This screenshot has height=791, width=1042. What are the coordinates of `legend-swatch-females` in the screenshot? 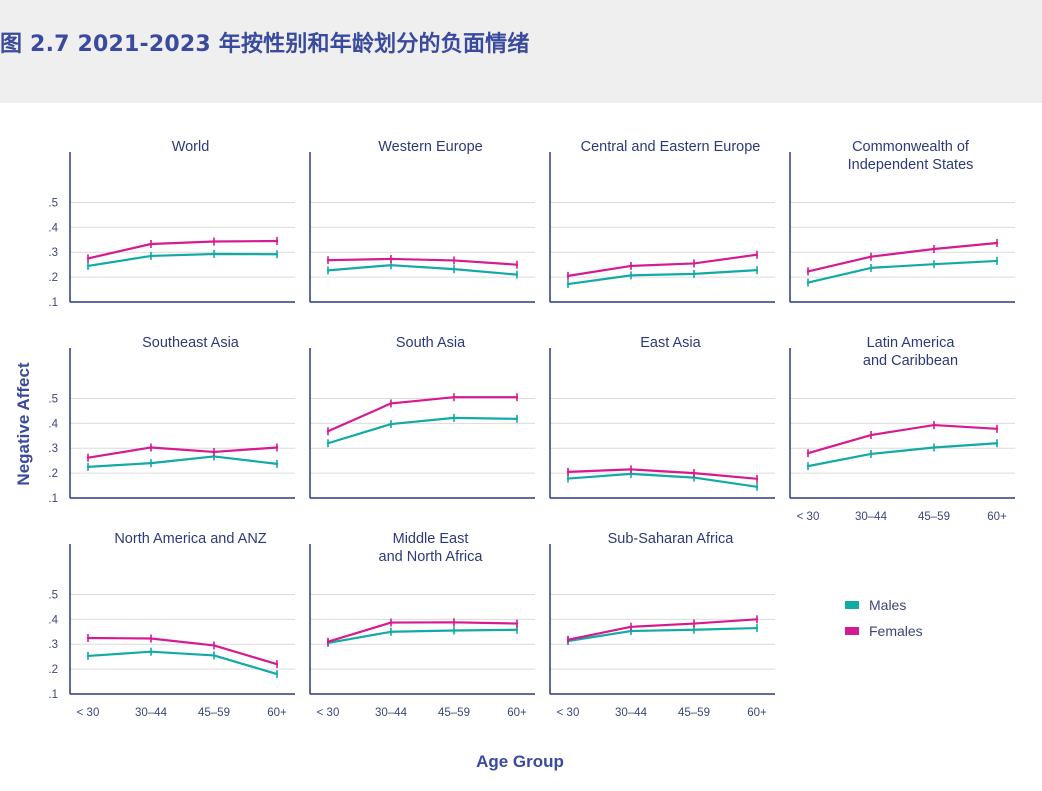 It's located at (852, 631).